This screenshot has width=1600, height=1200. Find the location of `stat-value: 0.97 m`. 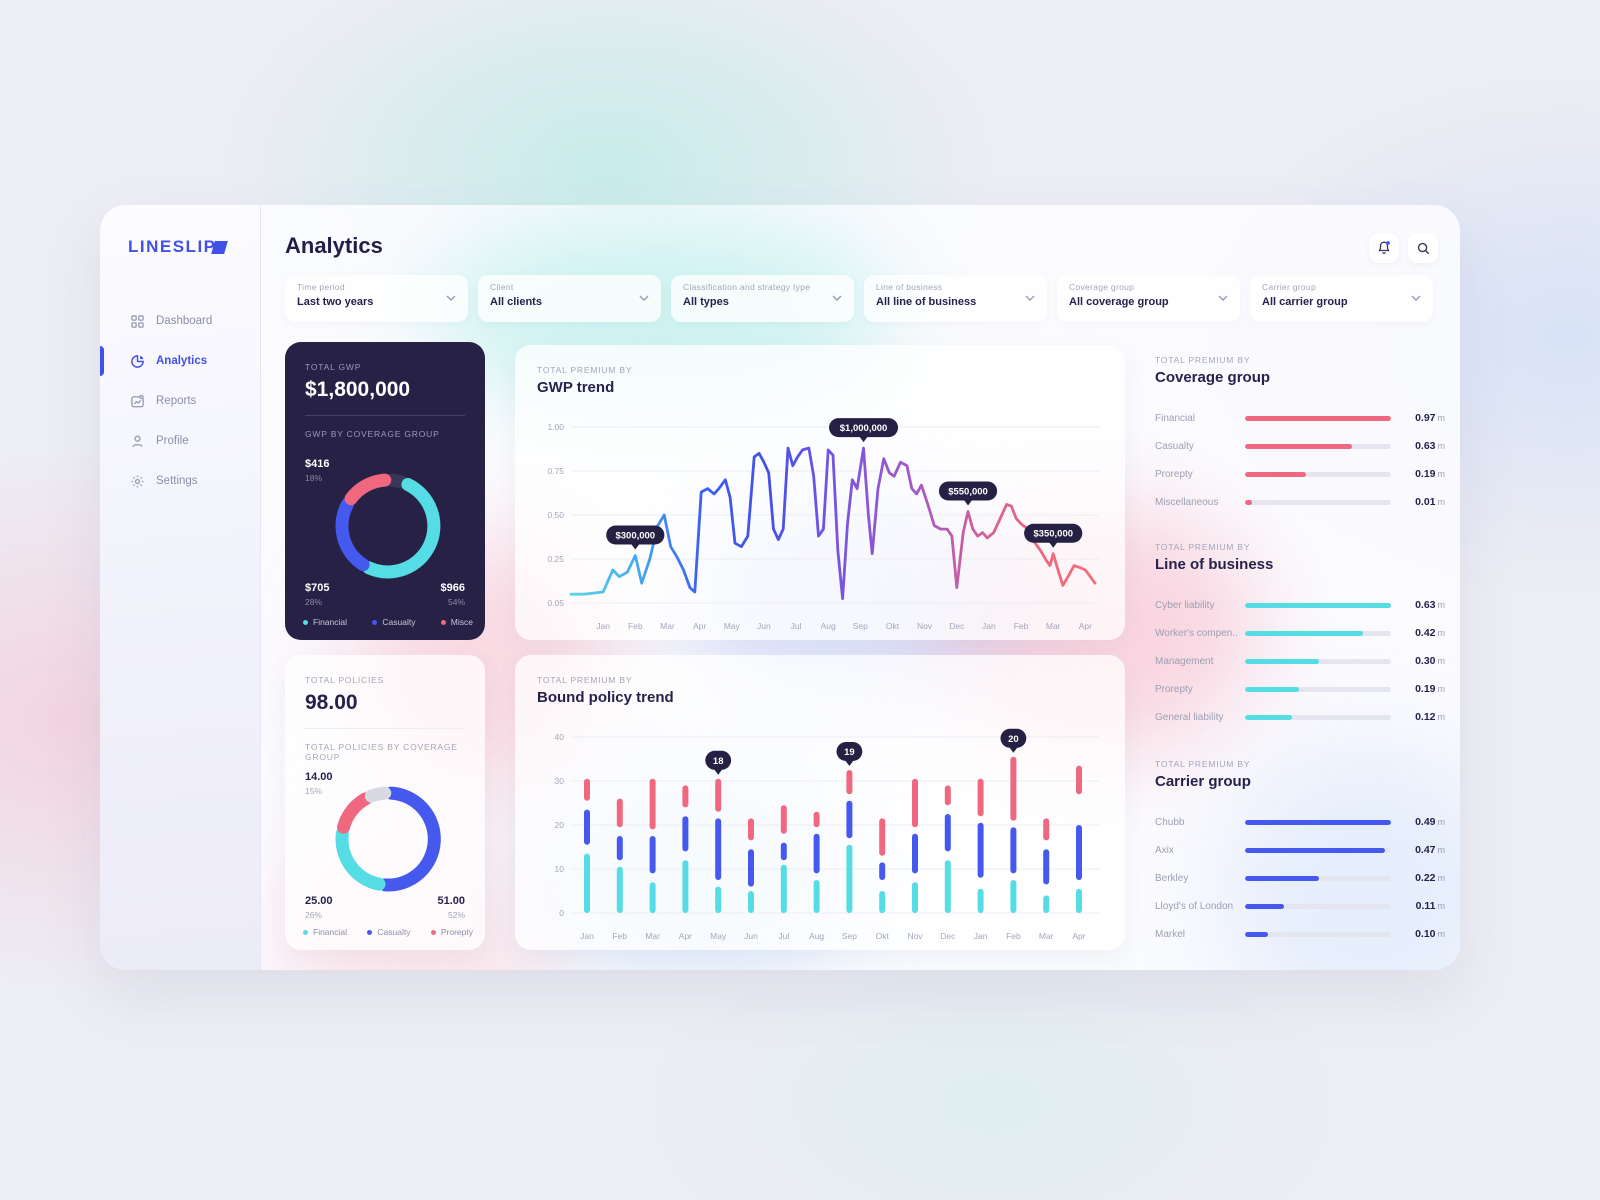

stat-value: 0.97 m is located at coordinates (1430, 418).